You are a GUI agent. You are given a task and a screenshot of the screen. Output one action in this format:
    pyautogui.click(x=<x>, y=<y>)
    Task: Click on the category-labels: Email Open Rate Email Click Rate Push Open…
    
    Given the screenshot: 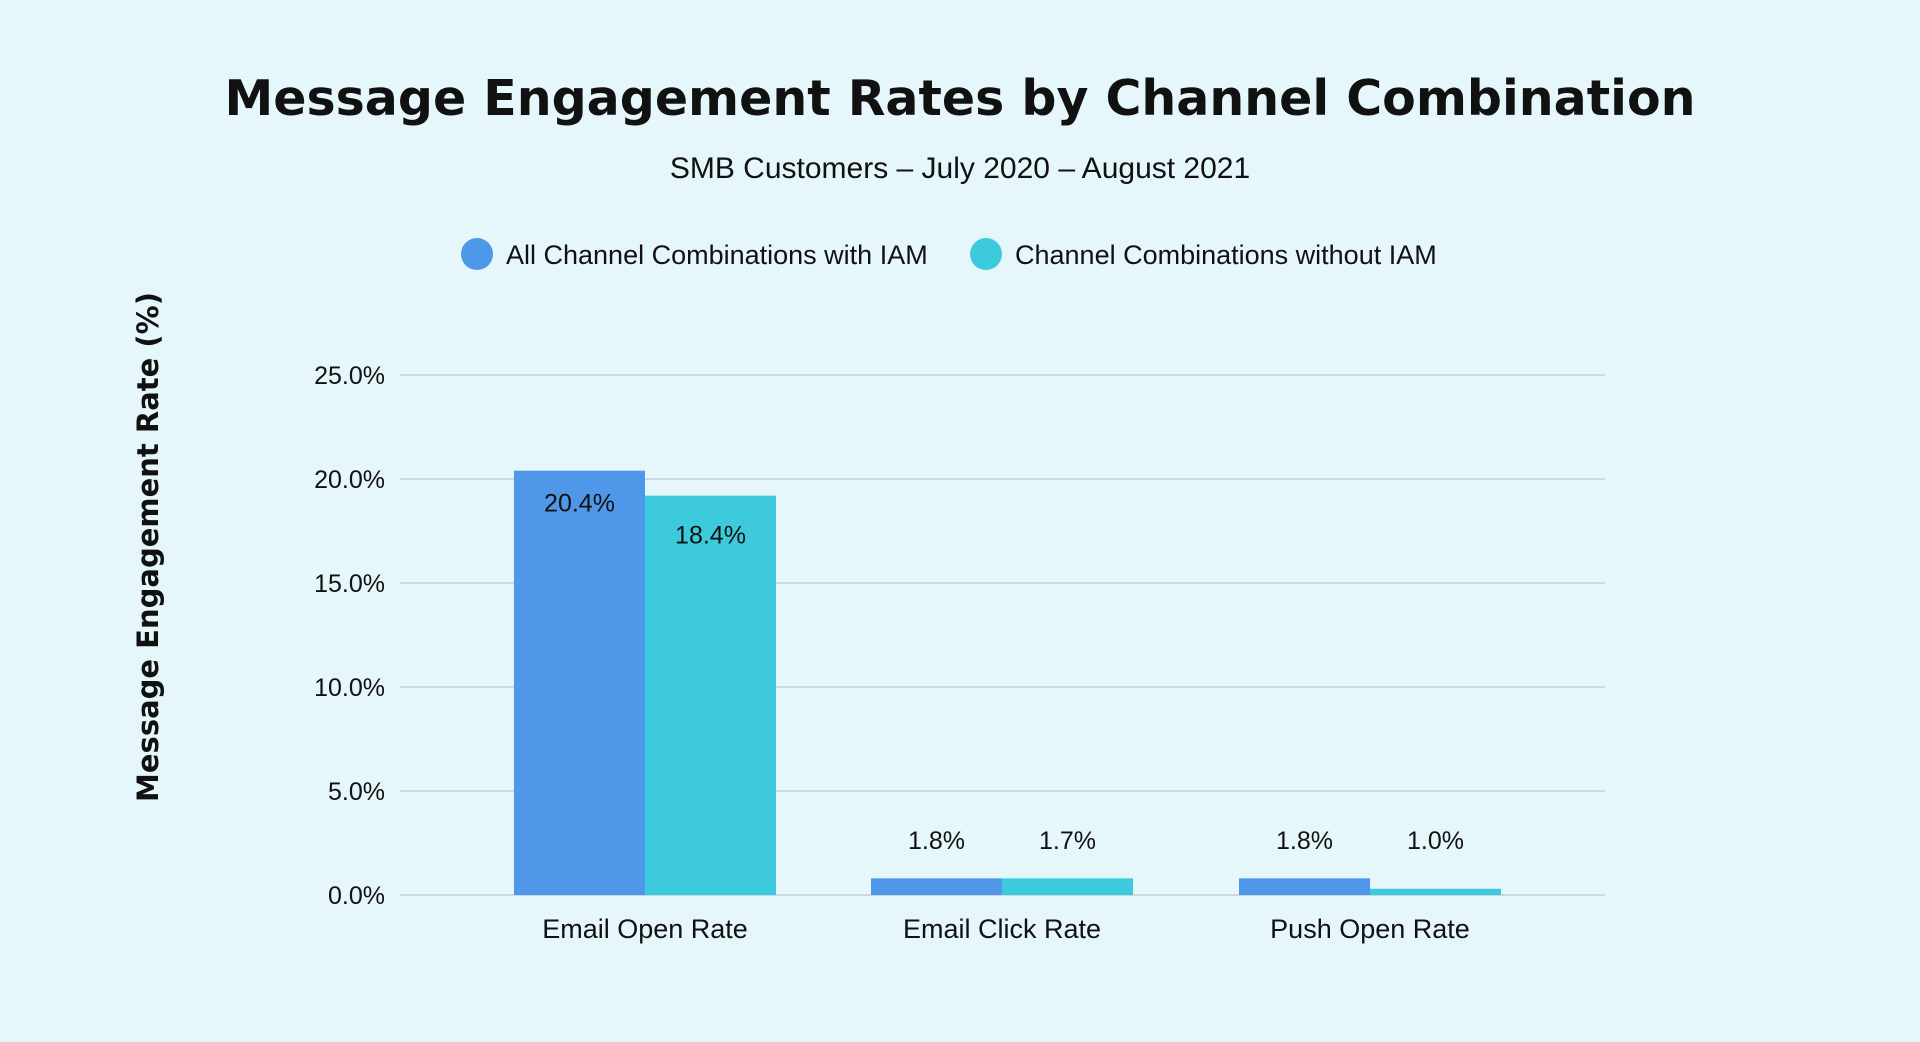 What is the action you would take?
    pyautogui.click(x=1006, y=929)
    